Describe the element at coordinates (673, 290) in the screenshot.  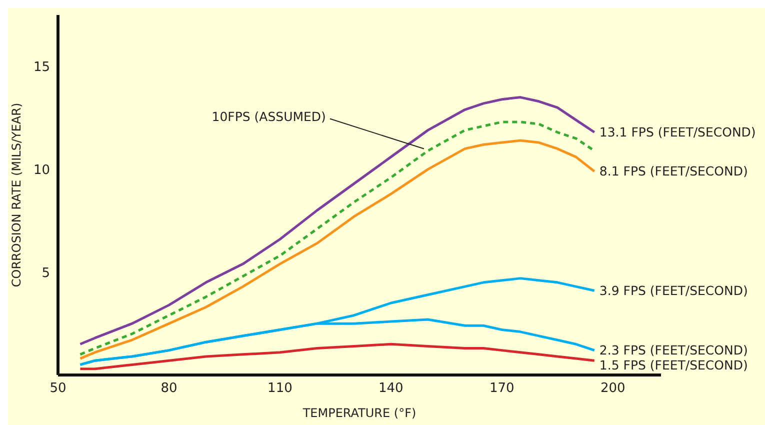
I see `series-label: 3.9 FPS (FEET/SECOND)` at that location.